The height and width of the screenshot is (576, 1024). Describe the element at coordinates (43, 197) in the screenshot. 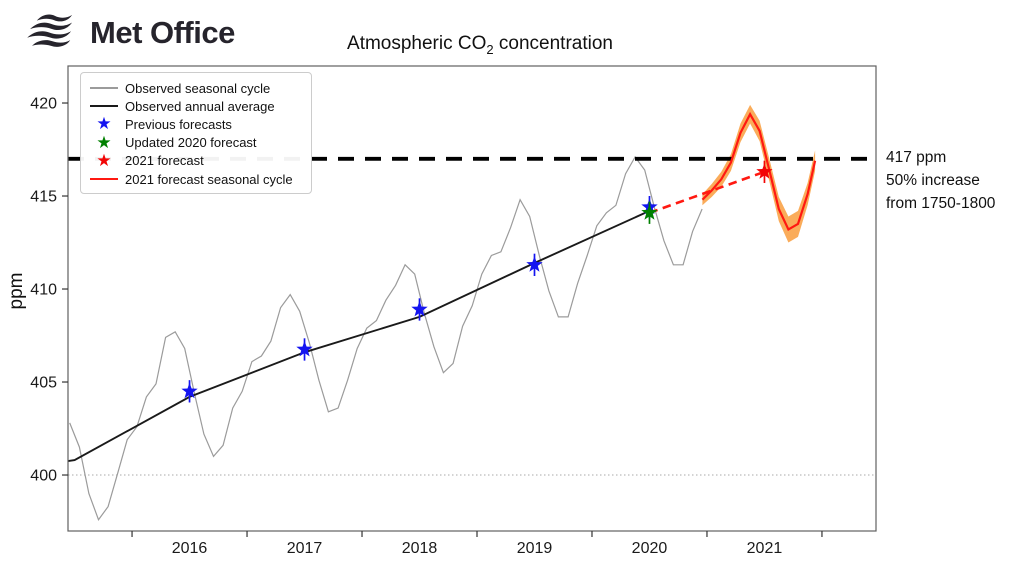

I see `y-tick-label: 415` at that location.